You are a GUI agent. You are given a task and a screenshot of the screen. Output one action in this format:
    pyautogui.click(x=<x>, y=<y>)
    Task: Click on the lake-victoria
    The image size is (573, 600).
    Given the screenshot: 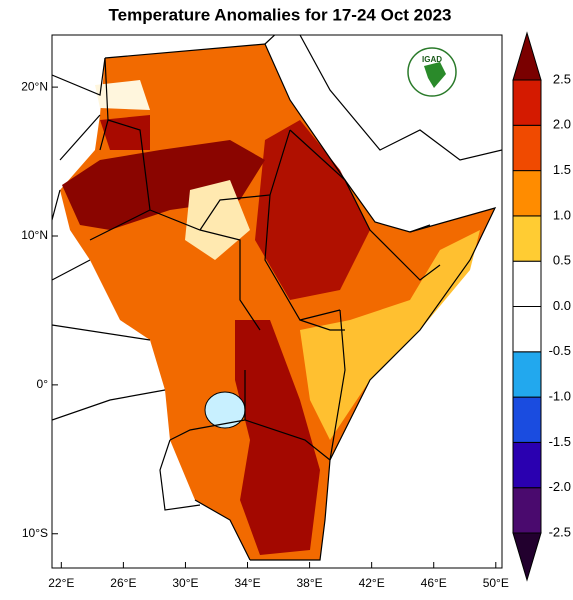 What is the action you would take?
    pyautogui.click(x=225, y=410)
    